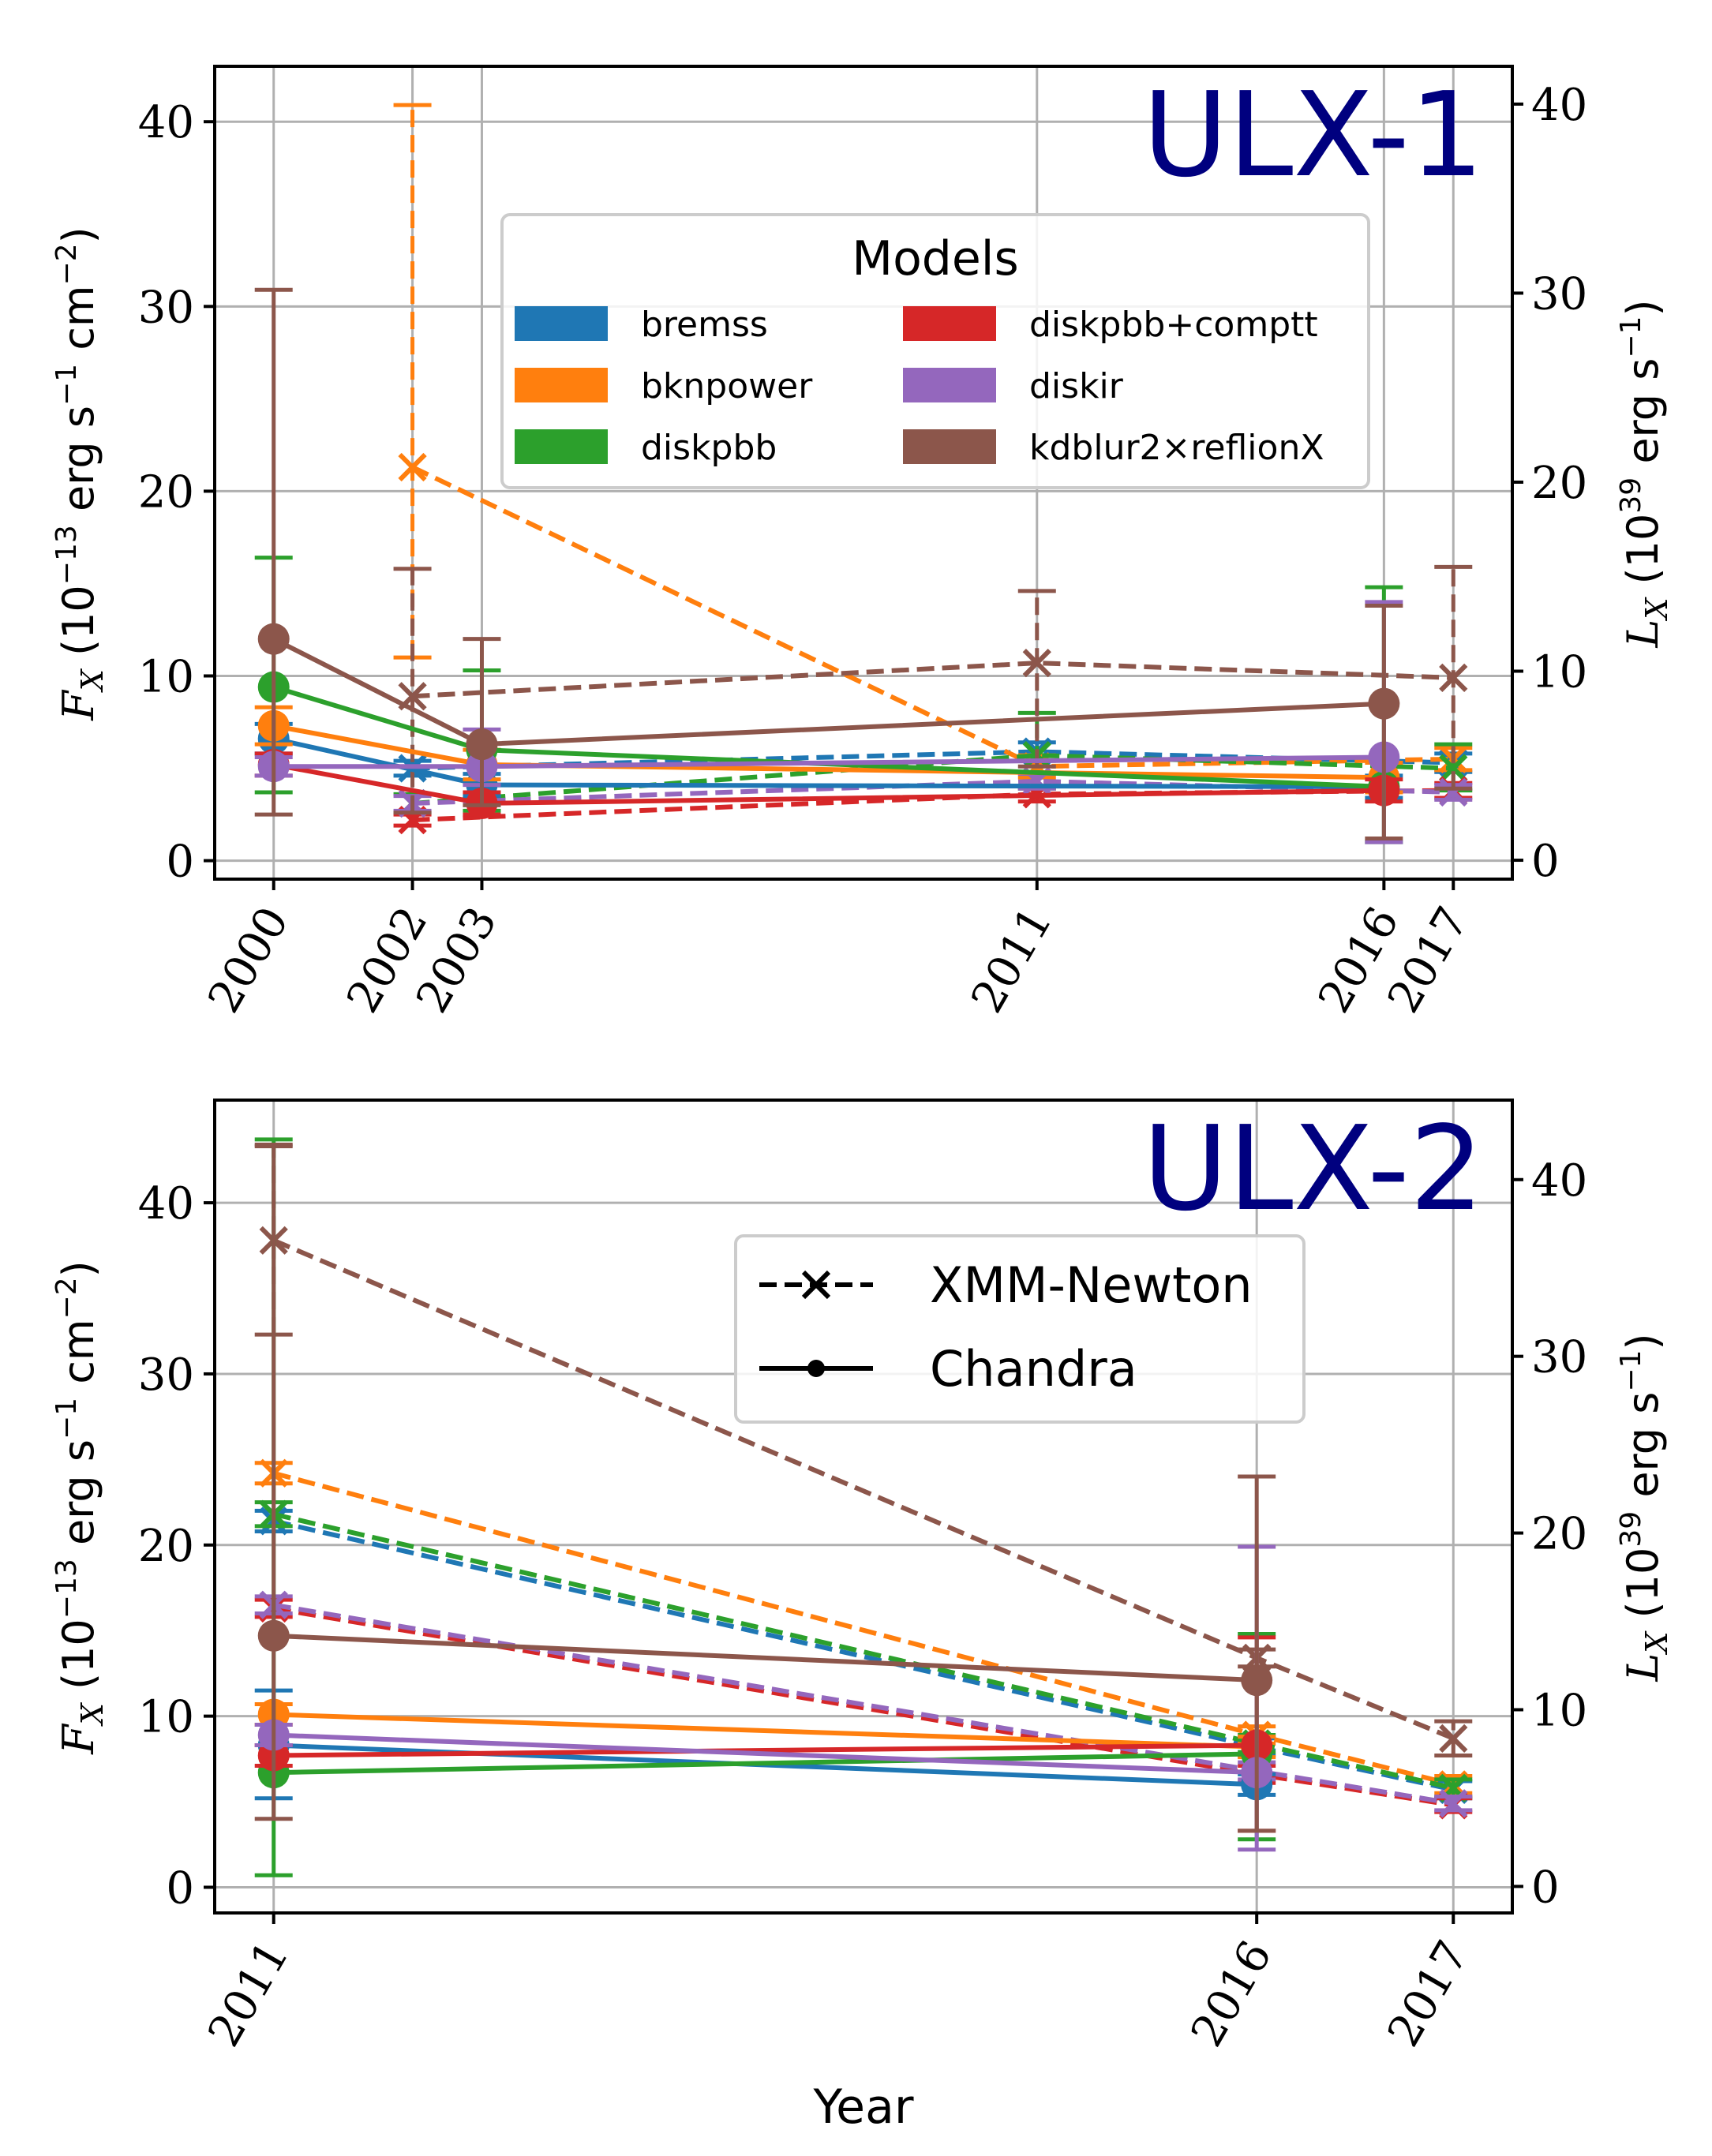  What do you see at coordinates (1020, 1329) in the screenshot?
I see `legend-instruments: XMM-Newton Chandra` at bounding box center [1020, 1329].